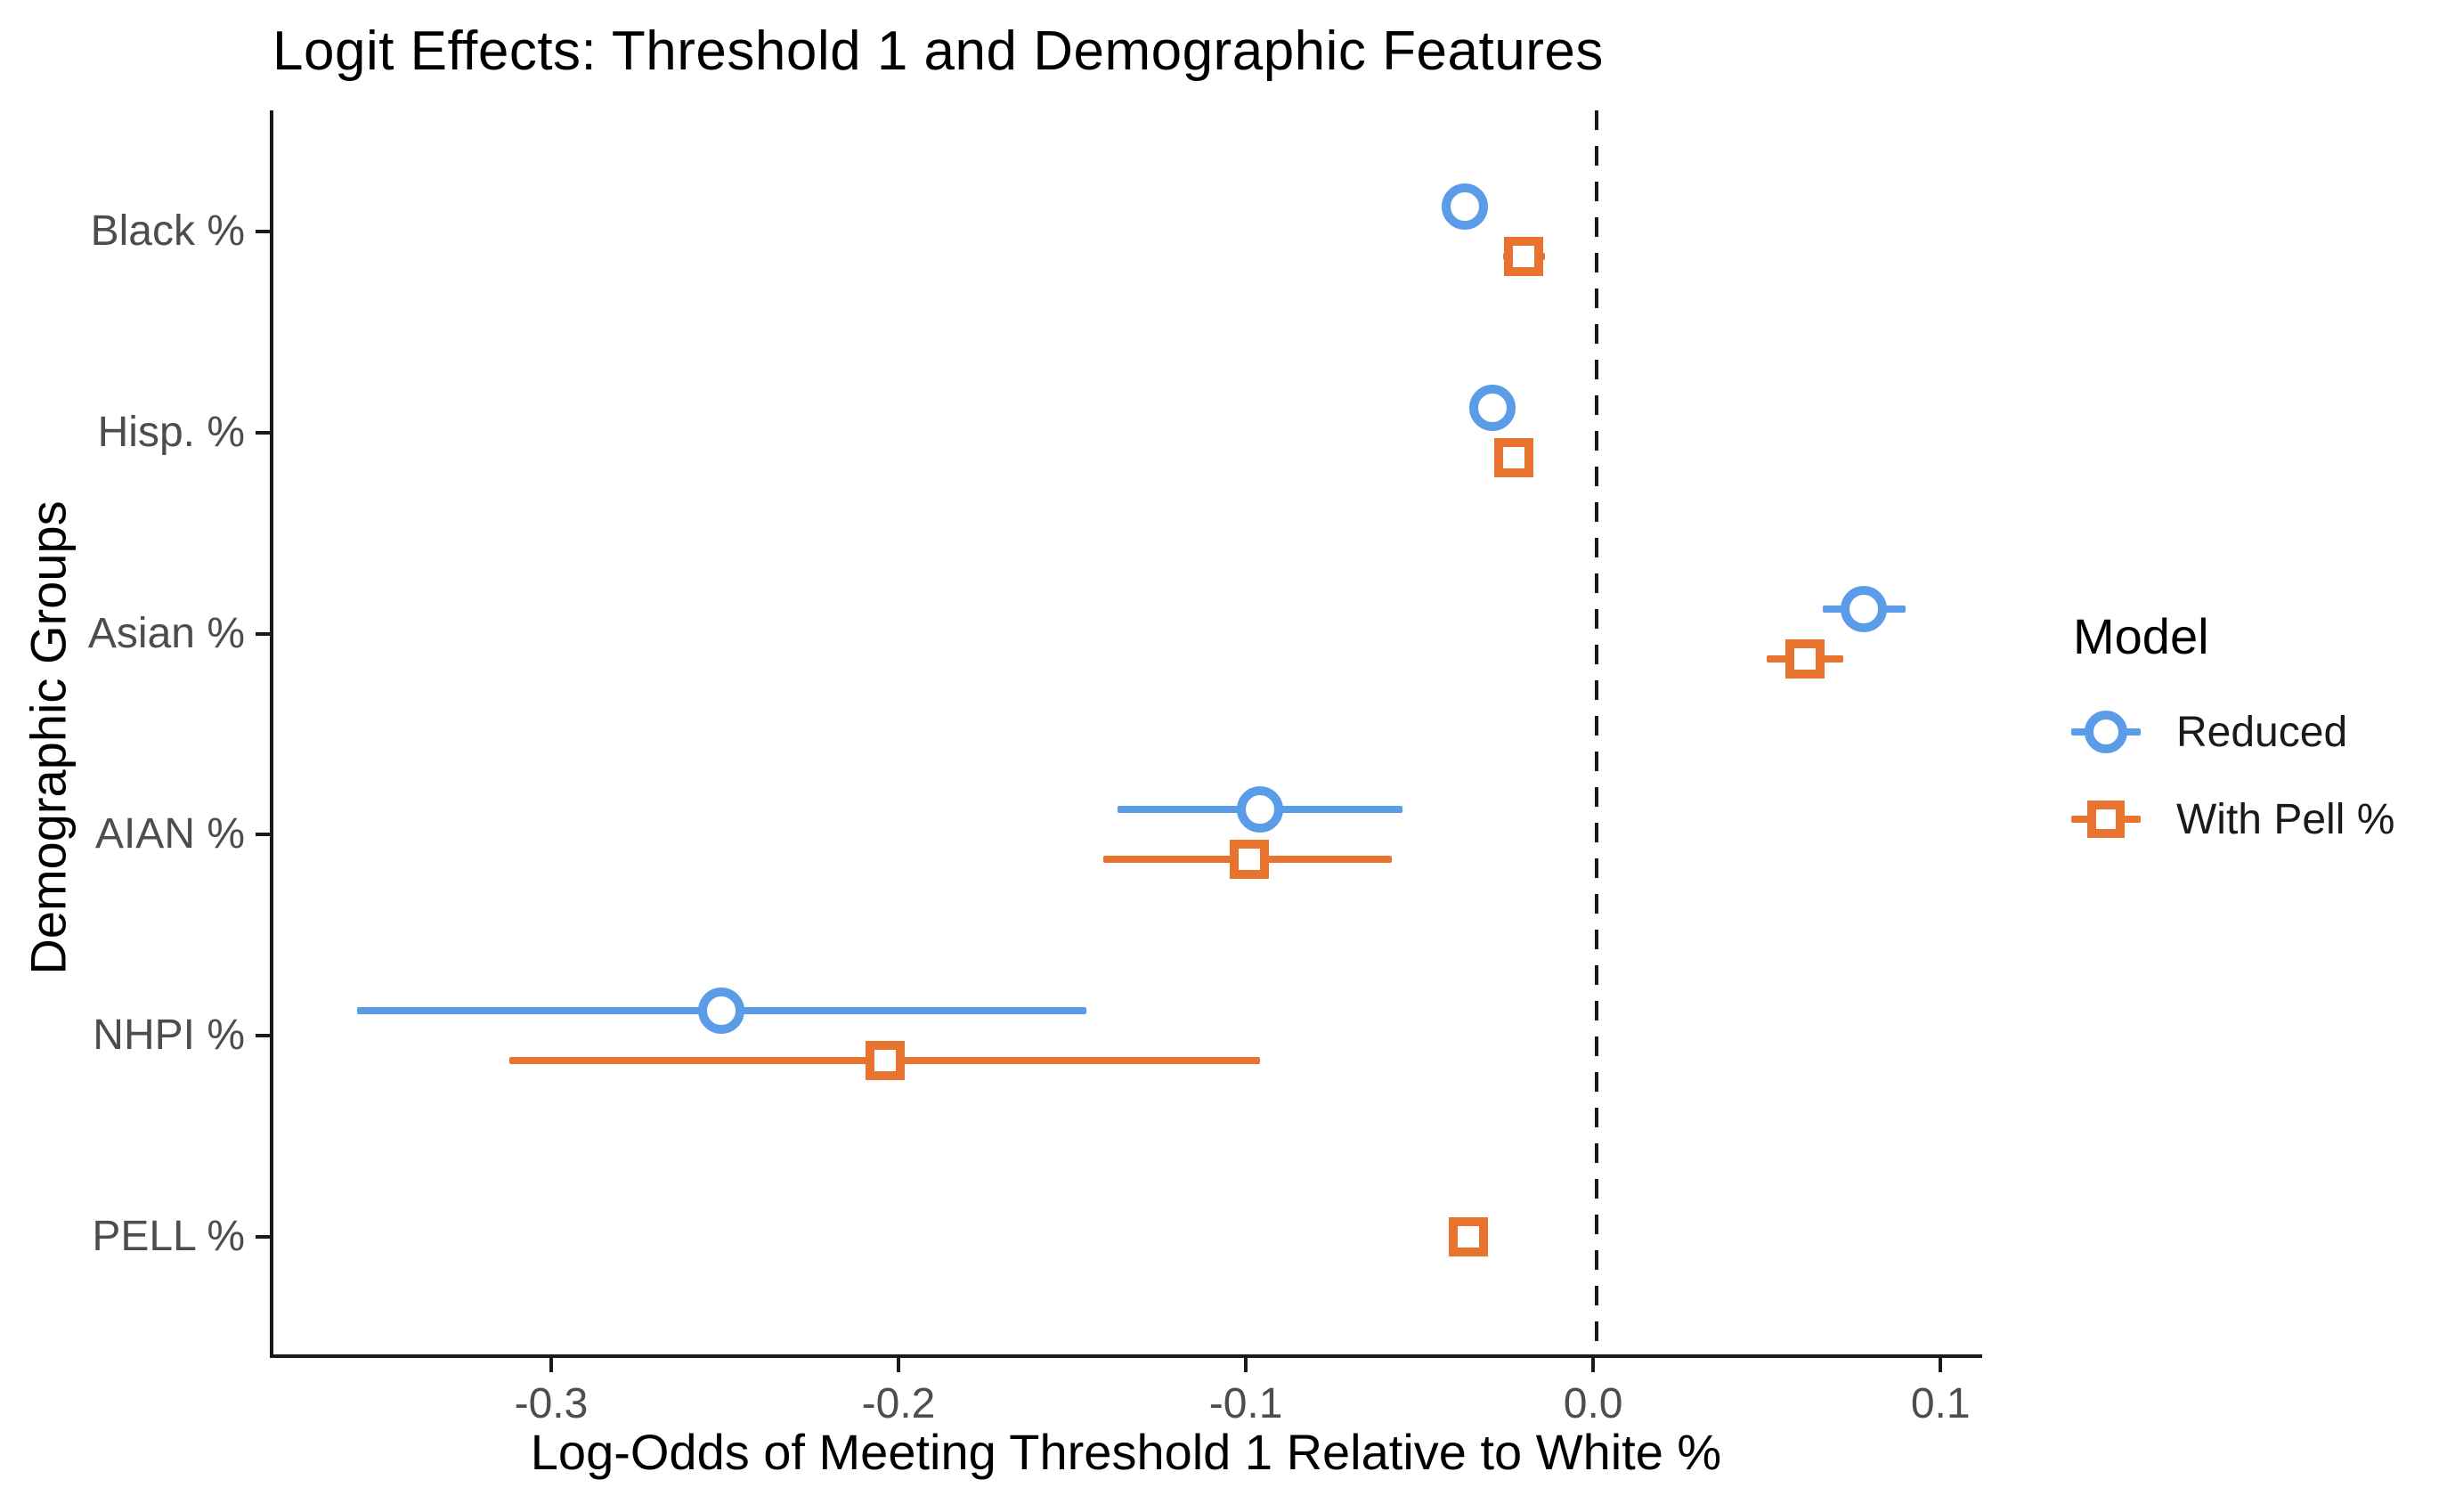 The width and height of the screenshot is (2447, 1512). Describe the element at coordinates (2106, 732) in the screenshot. I see `circle-marker-icon` at that location.